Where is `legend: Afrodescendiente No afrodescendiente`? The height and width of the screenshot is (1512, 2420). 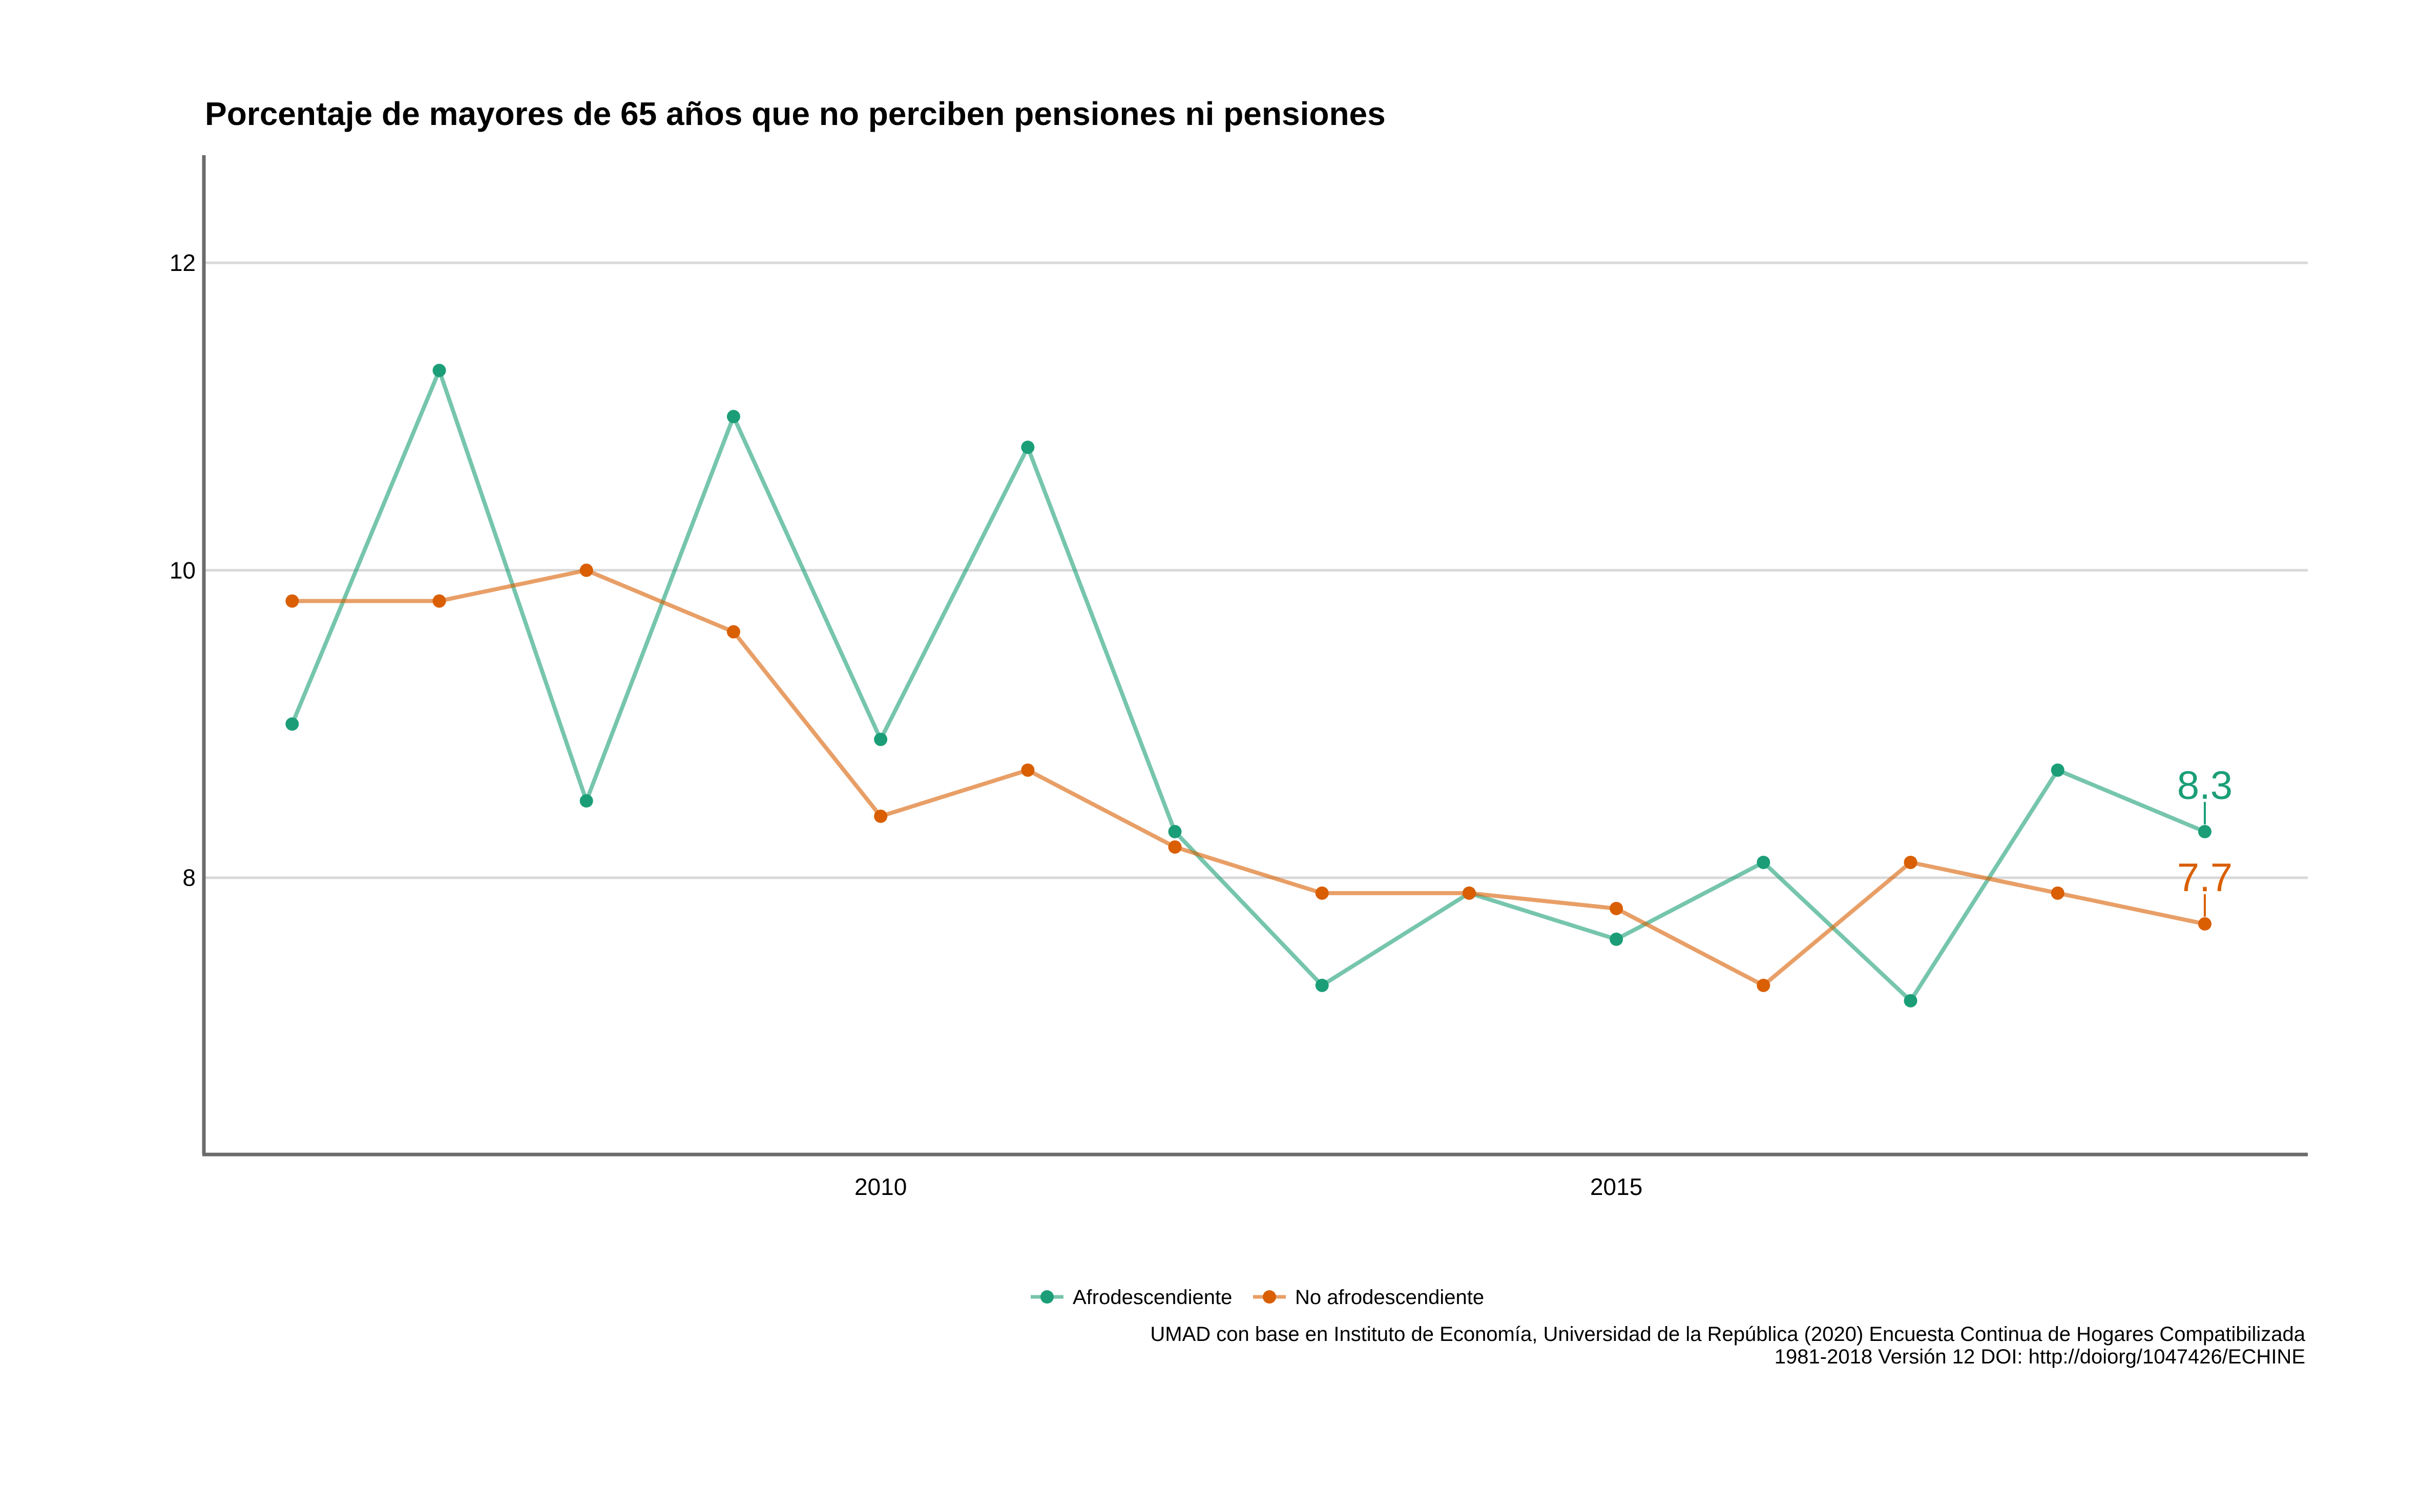
legend: Afrodescendiente No afrodescendiente is located at coordinates (1257, 1297).